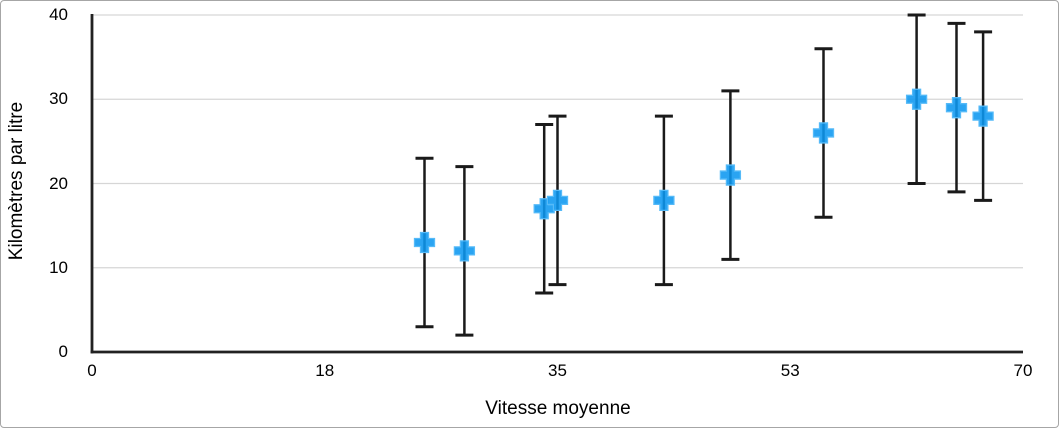  What do you see at coordinates (92, 370) in the screenshot?
I see `x-axis-tick-label: 0` at bounding box center [92, 370].